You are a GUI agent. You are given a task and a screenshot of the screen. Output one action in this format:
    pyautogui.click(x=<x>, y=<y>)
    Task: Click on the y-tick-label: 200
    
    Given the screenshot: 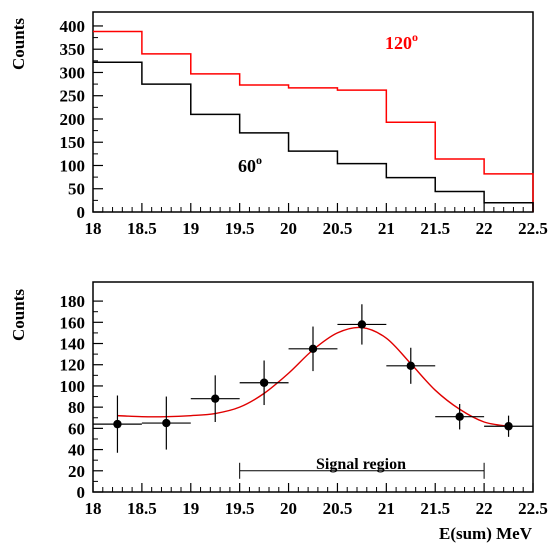 What is the action you would take?
    pyautogui.click(x=73, y=119)
    